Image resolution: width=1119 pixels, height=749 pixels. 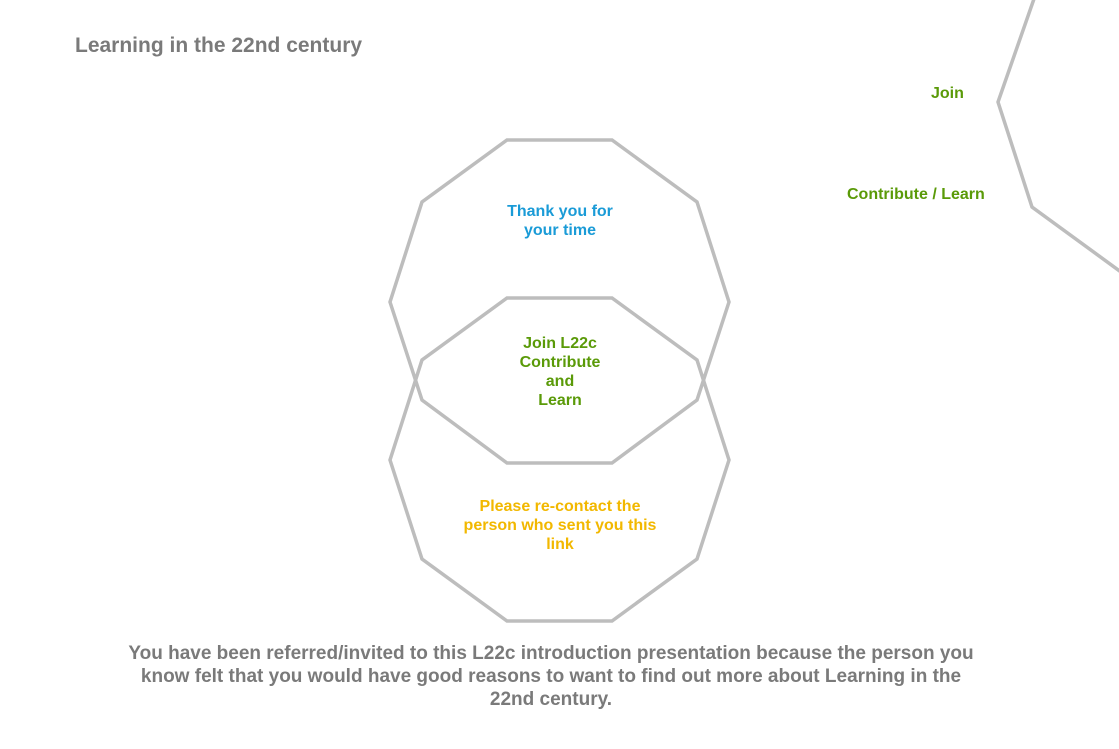 What do you see at coordinates (219, 45) in the screenshot?
I see `page-title: Learning in the 22nd century` at bounding box center [219, 45].